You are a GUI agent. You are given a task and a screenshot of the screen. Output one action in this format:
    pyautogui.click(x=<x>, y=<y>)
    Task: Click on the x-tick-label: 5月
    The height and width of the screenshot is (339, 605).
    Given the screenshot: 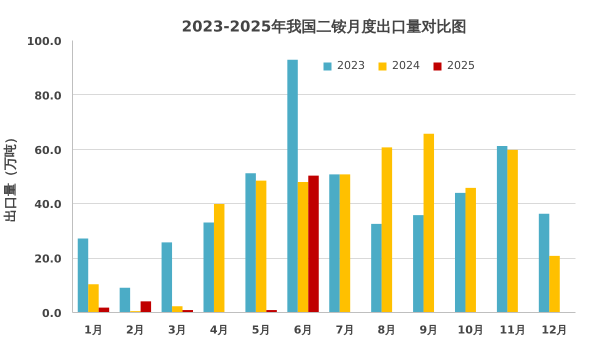 What is the action you would take?
    pyautogui.click(x=261, y=330)
    